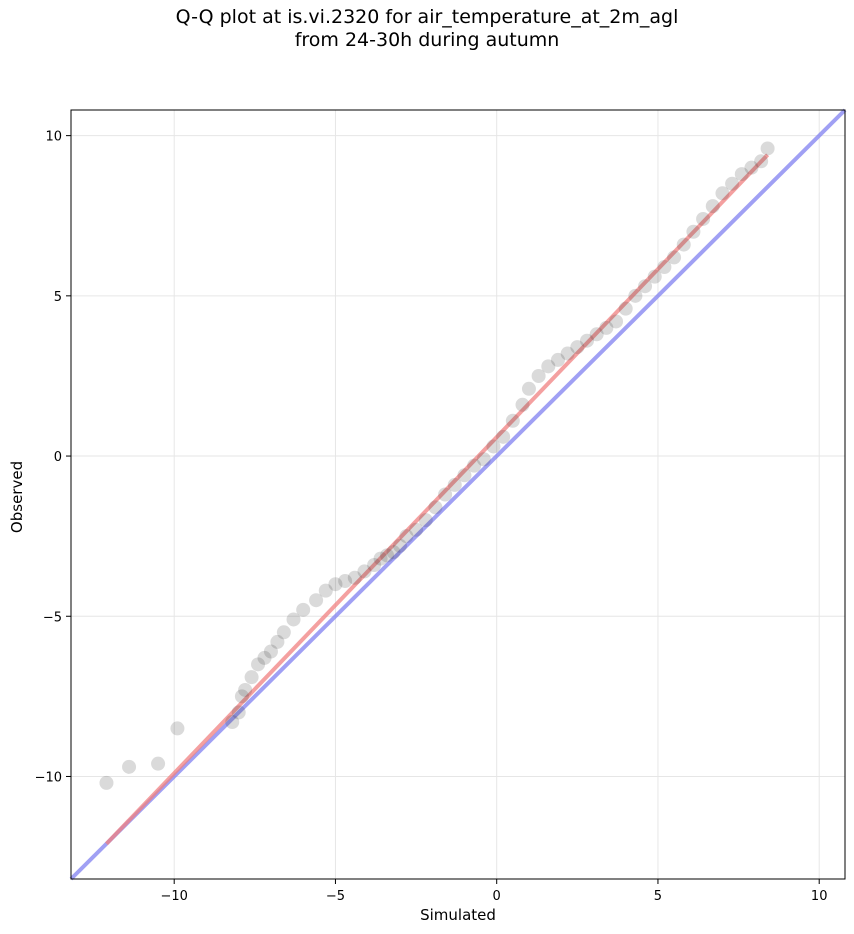  I want to click on x-tick-label: 5, so click(658, 896).